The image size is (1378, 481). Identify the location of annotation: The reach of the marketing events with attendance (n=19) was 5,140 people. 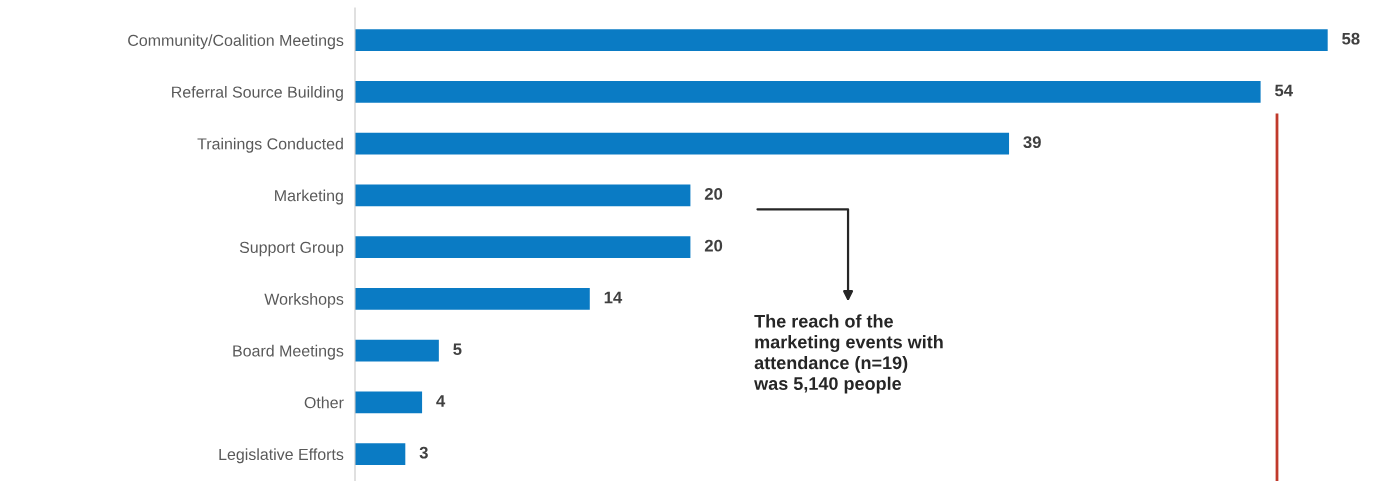
(848, 354).